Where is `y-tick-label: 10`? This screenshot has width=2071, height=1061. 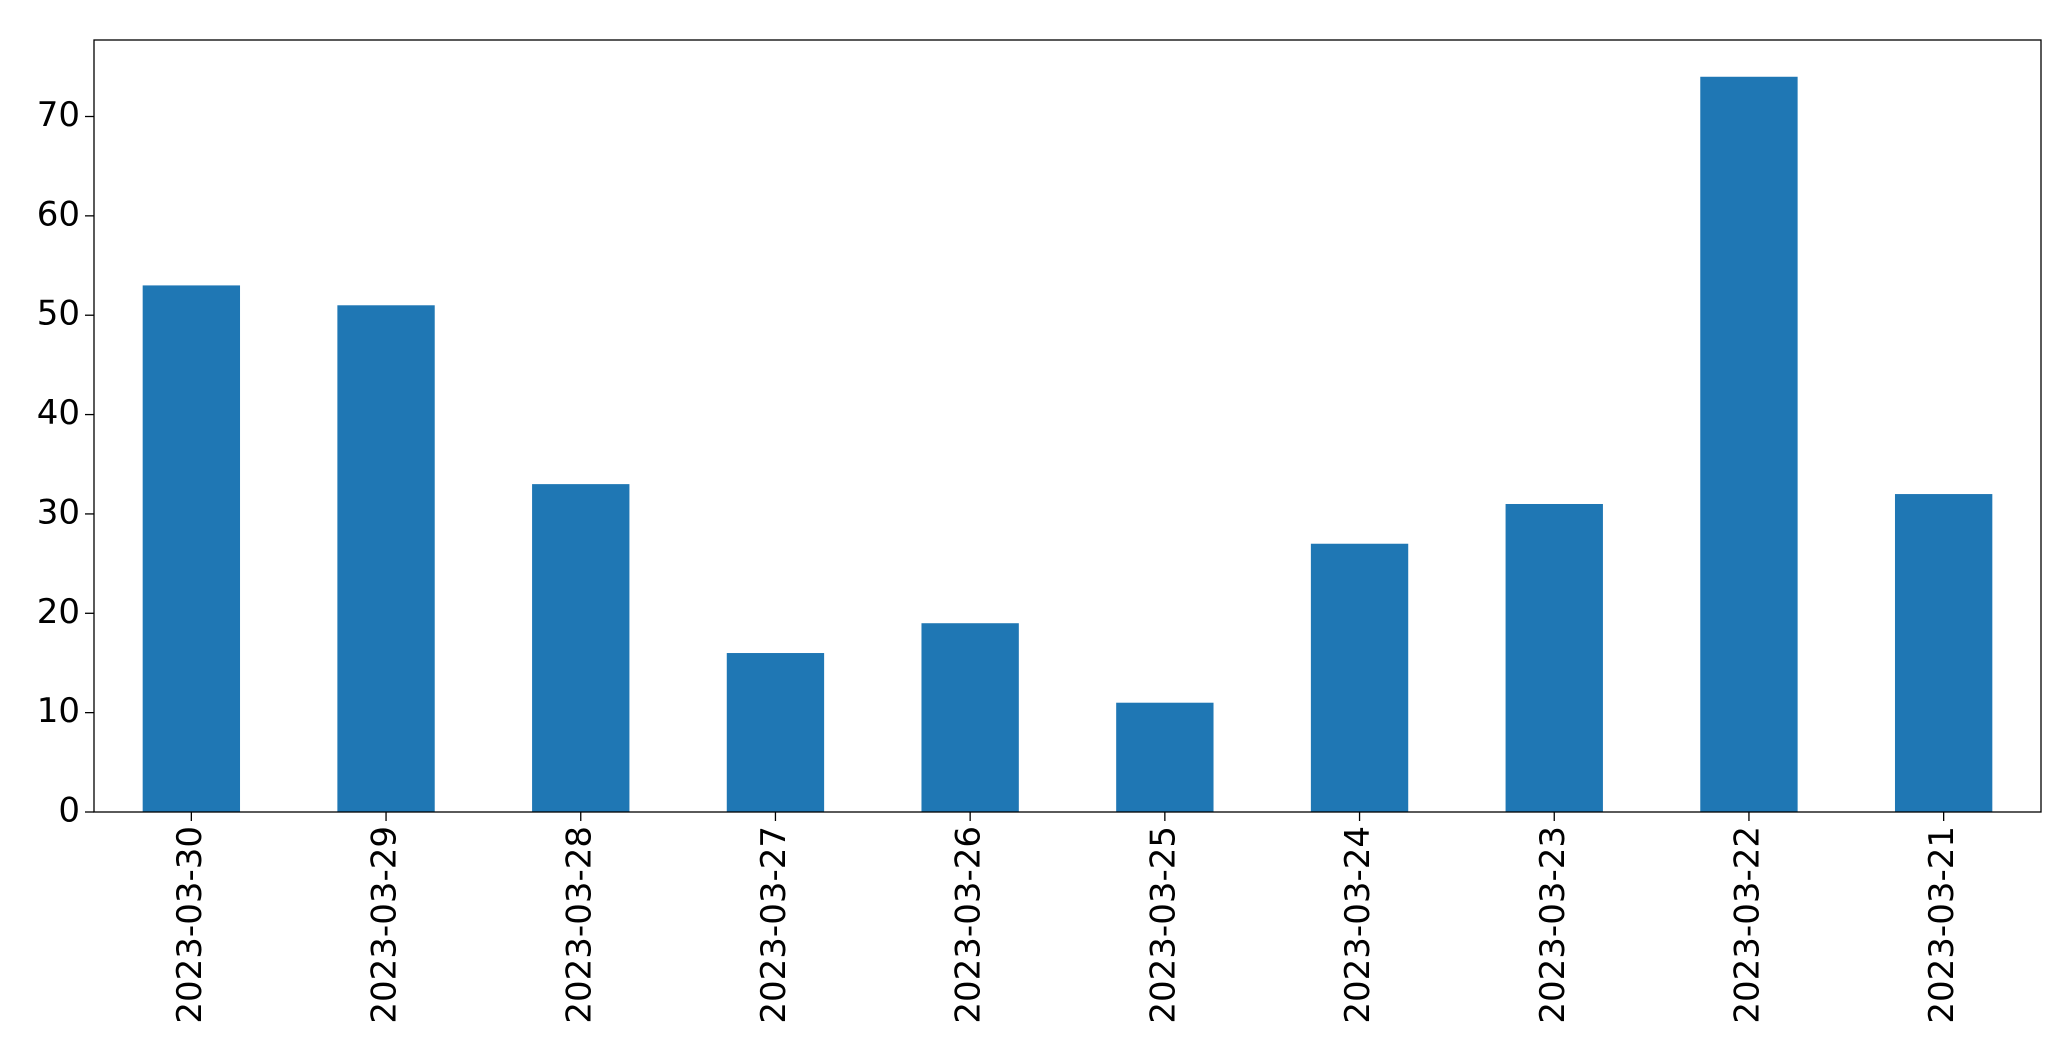 y-tick-label: 10 is located at coordinates (58, 711).